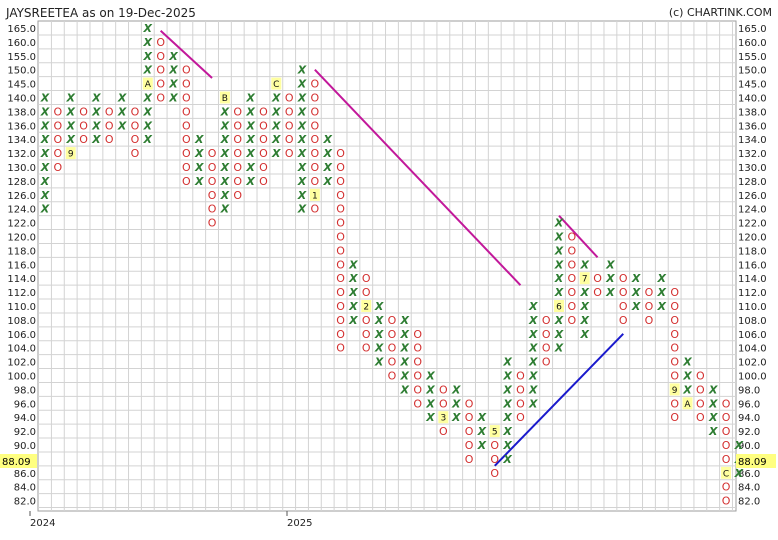 Image resolution: width=778 pixels, height=540 pixels. Describe the element at coordinates (749, 488) in the screenshot. I see `y-tick-label: 84.0` at that location.